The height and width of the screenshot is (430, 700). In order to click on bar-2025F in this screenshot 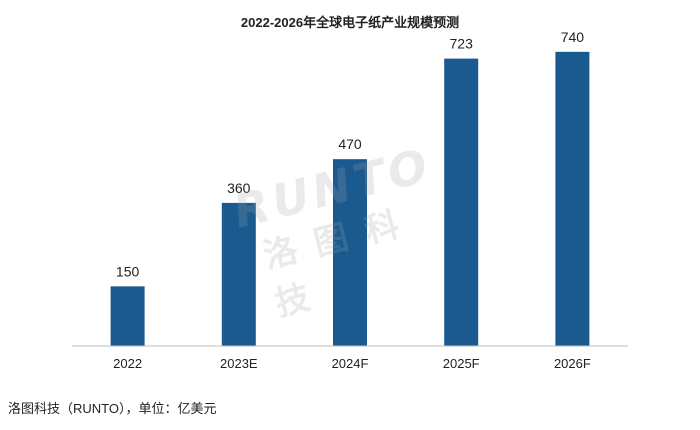, I will do `click(461, 202)`.